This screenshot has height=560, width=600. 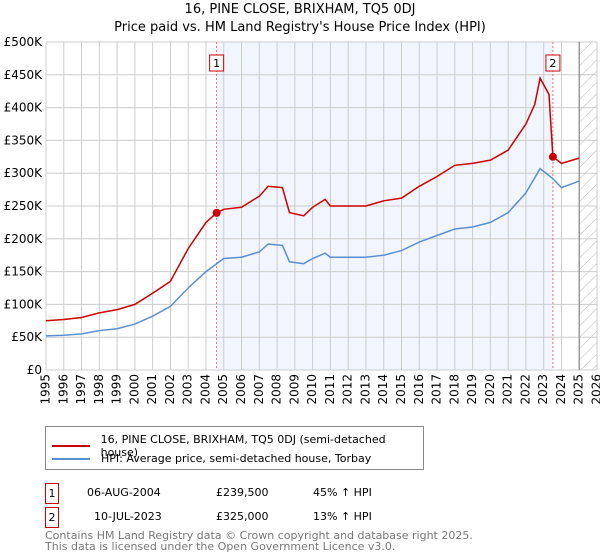 What do you see at coordinates (24, 173) in the screenshot?
I see `y-tick-label: £300K` at bounding box center [24, 173].